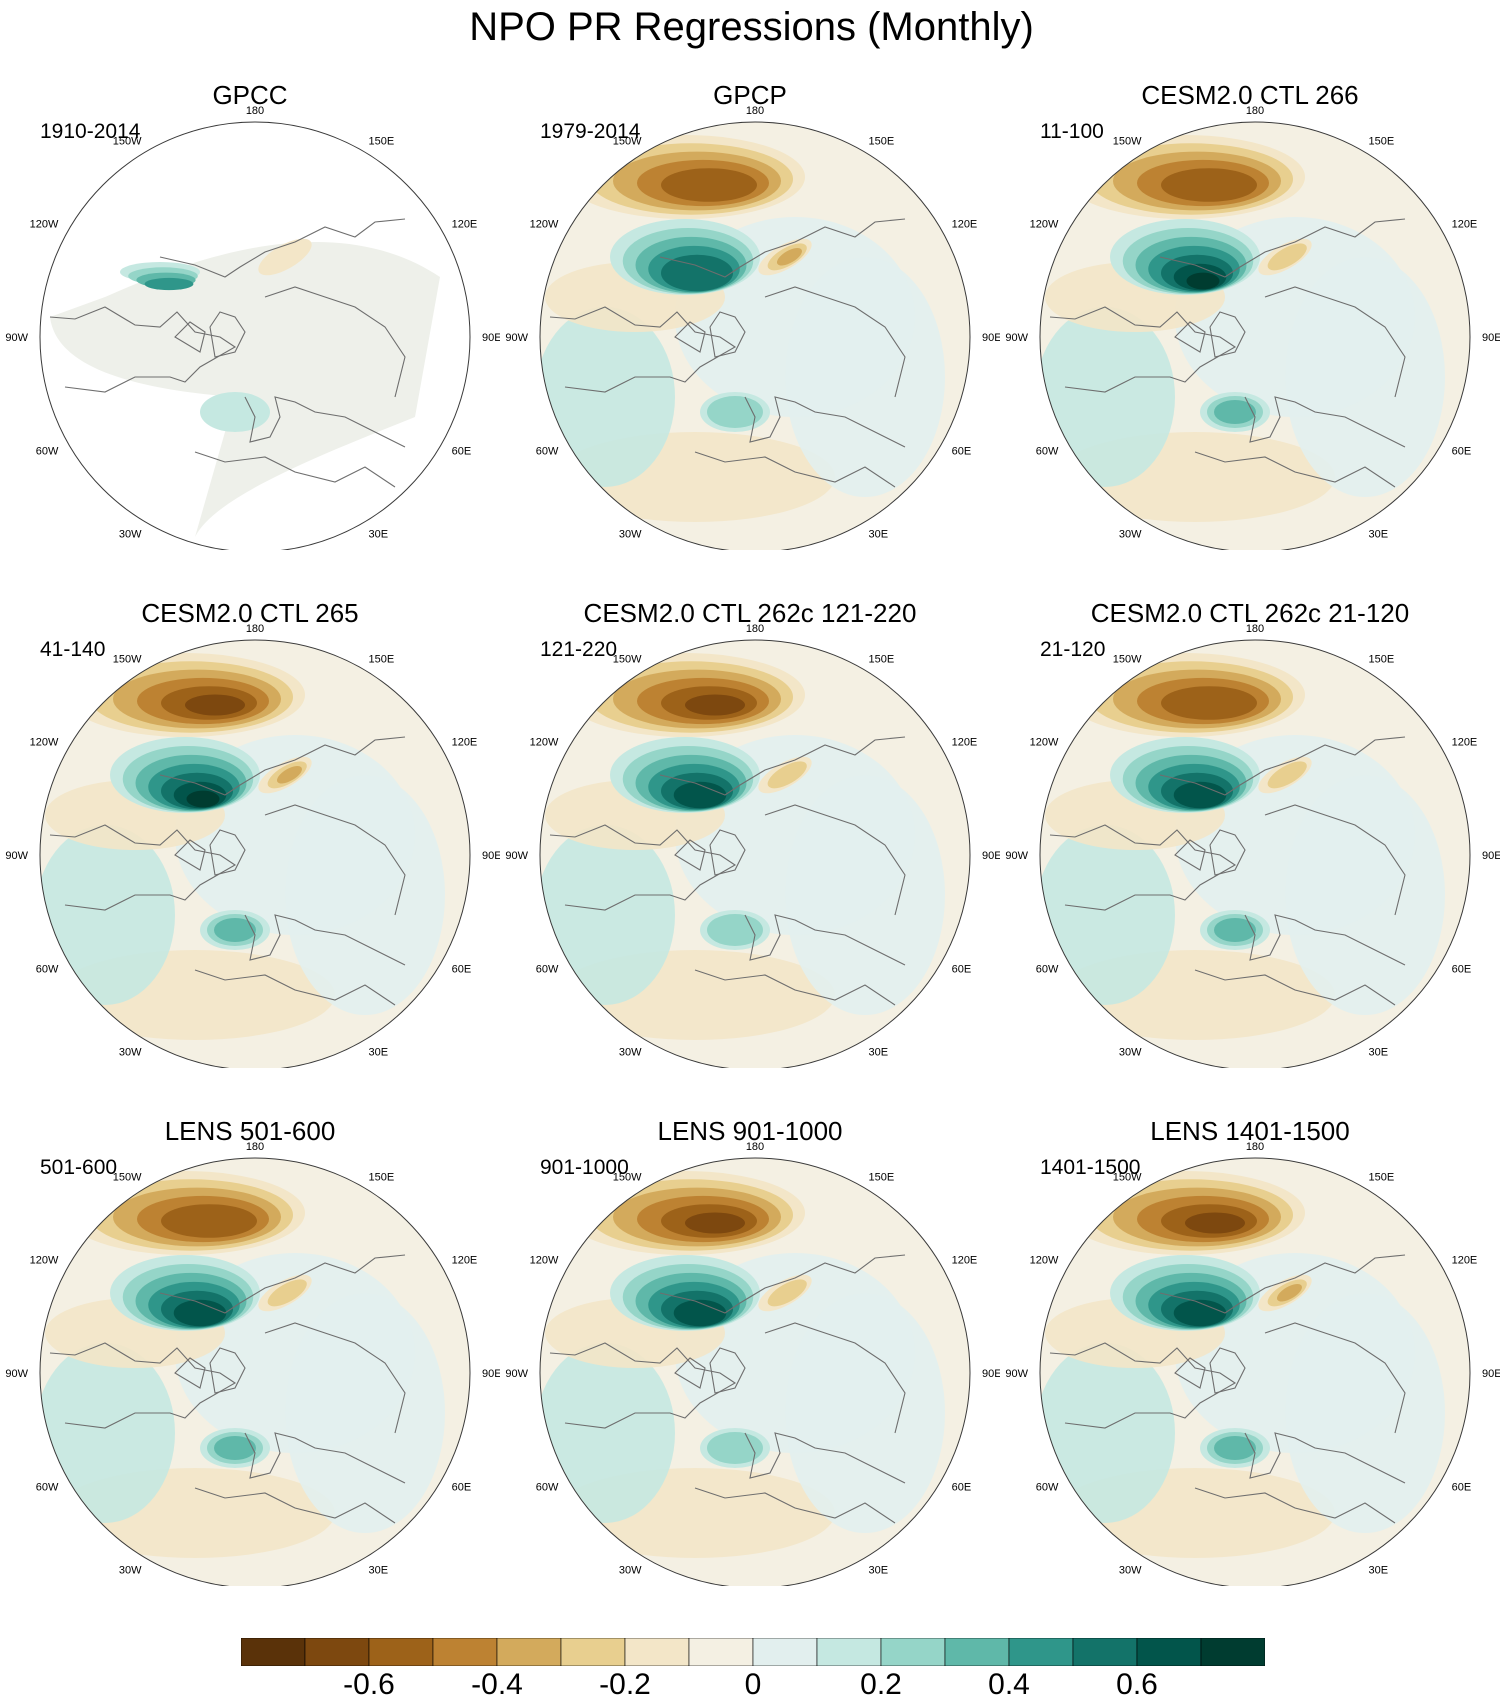 This screenshot has width=1503, height=1705. I want to click on colorbar-tick-label: -0.4, so click(497, 1684).